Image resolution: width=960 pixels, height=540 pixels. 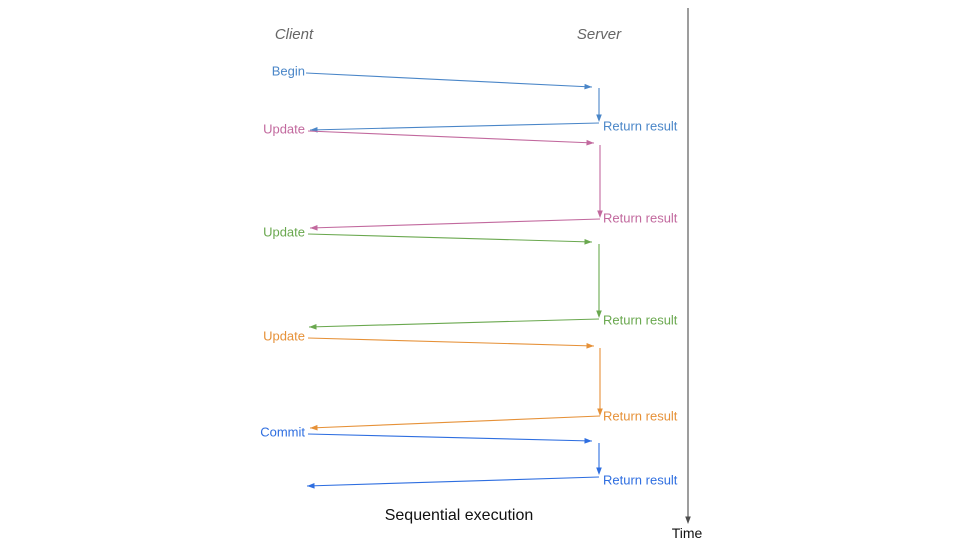 I want to click on server-column-label: Server, so click(x=599, y=34).